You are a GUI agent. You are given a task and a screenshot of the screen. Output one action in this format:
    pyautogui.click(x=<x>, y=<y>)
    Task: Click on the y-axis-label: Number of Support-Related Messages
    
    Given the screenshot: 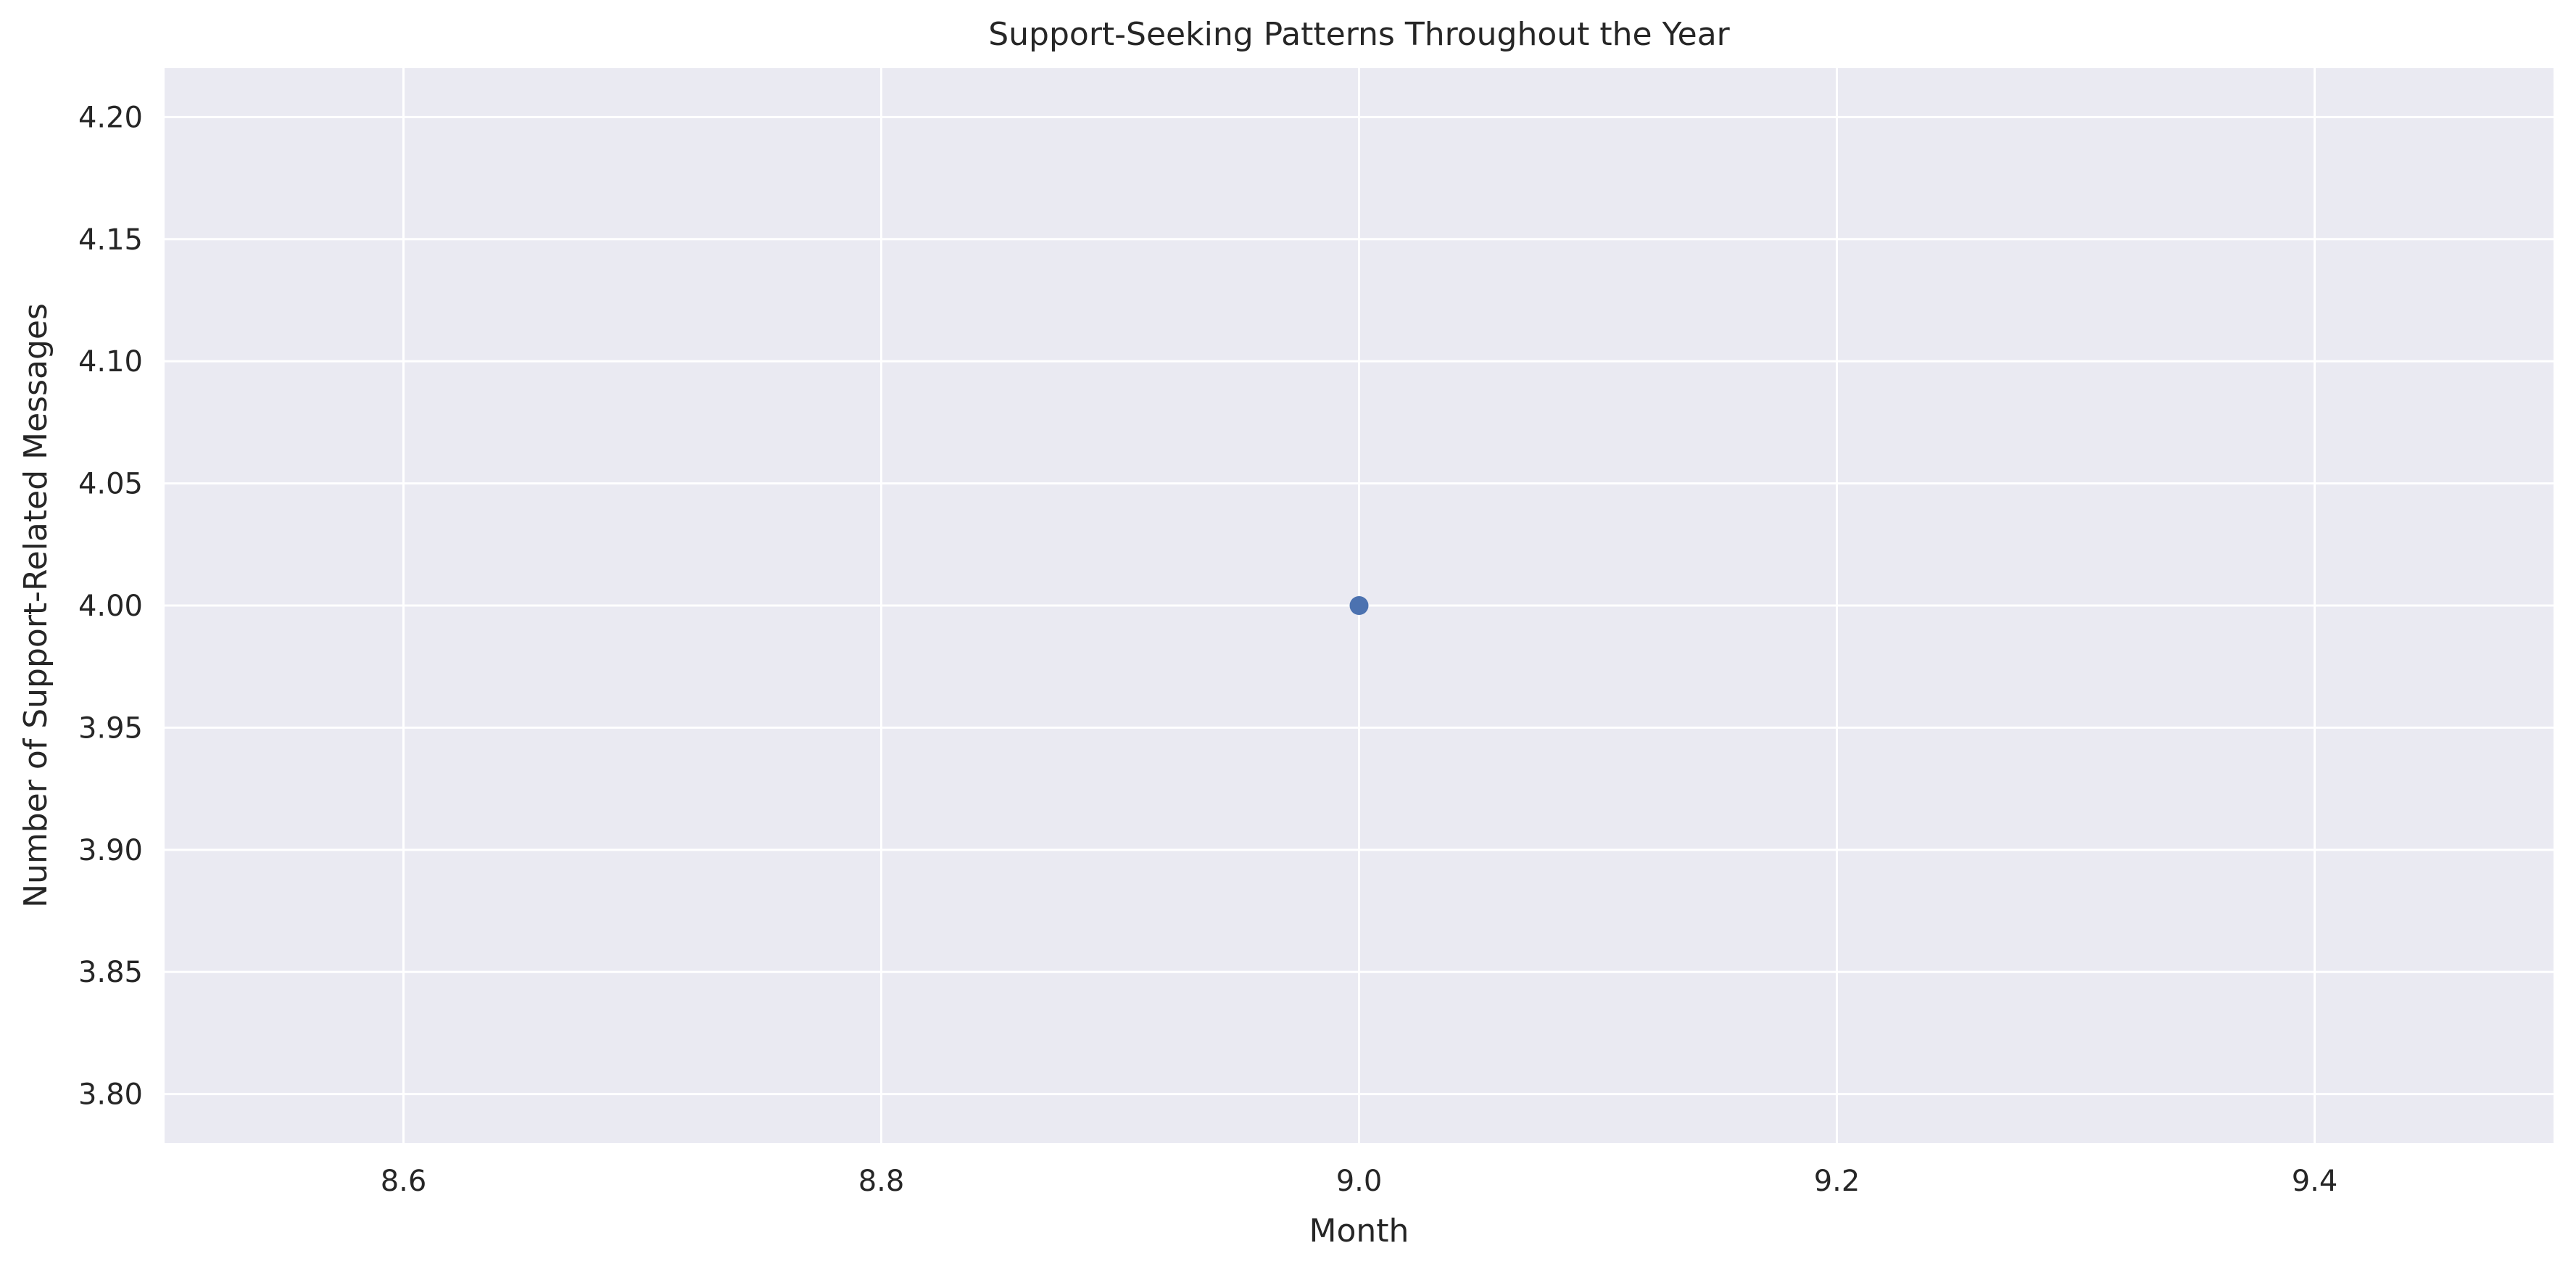 What is the action you would take?
    pyautogui.click(x=35, y=605)
    